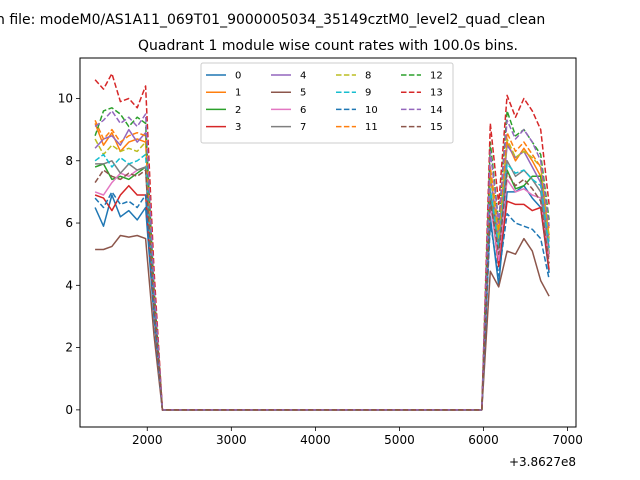  I want to click on legend-label: 2, so click(238, 110).